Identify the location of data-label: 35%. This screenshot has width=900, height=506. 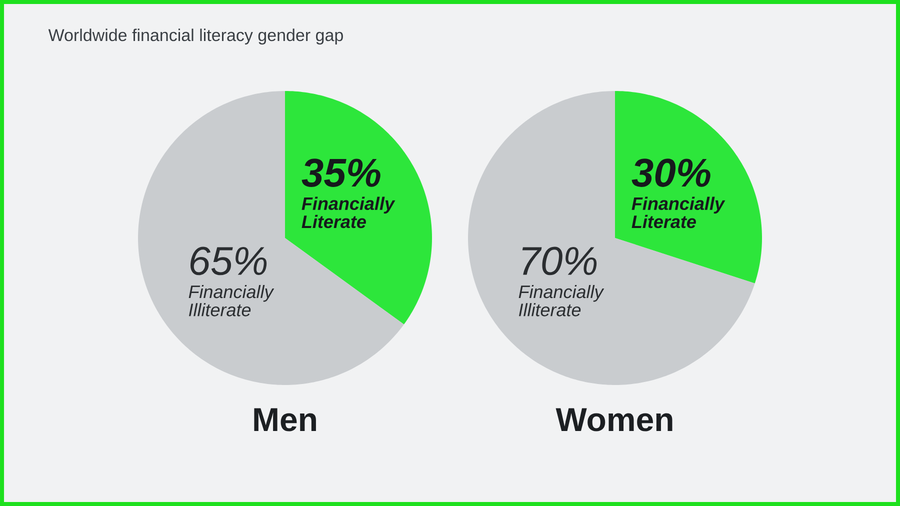
(341, 172).